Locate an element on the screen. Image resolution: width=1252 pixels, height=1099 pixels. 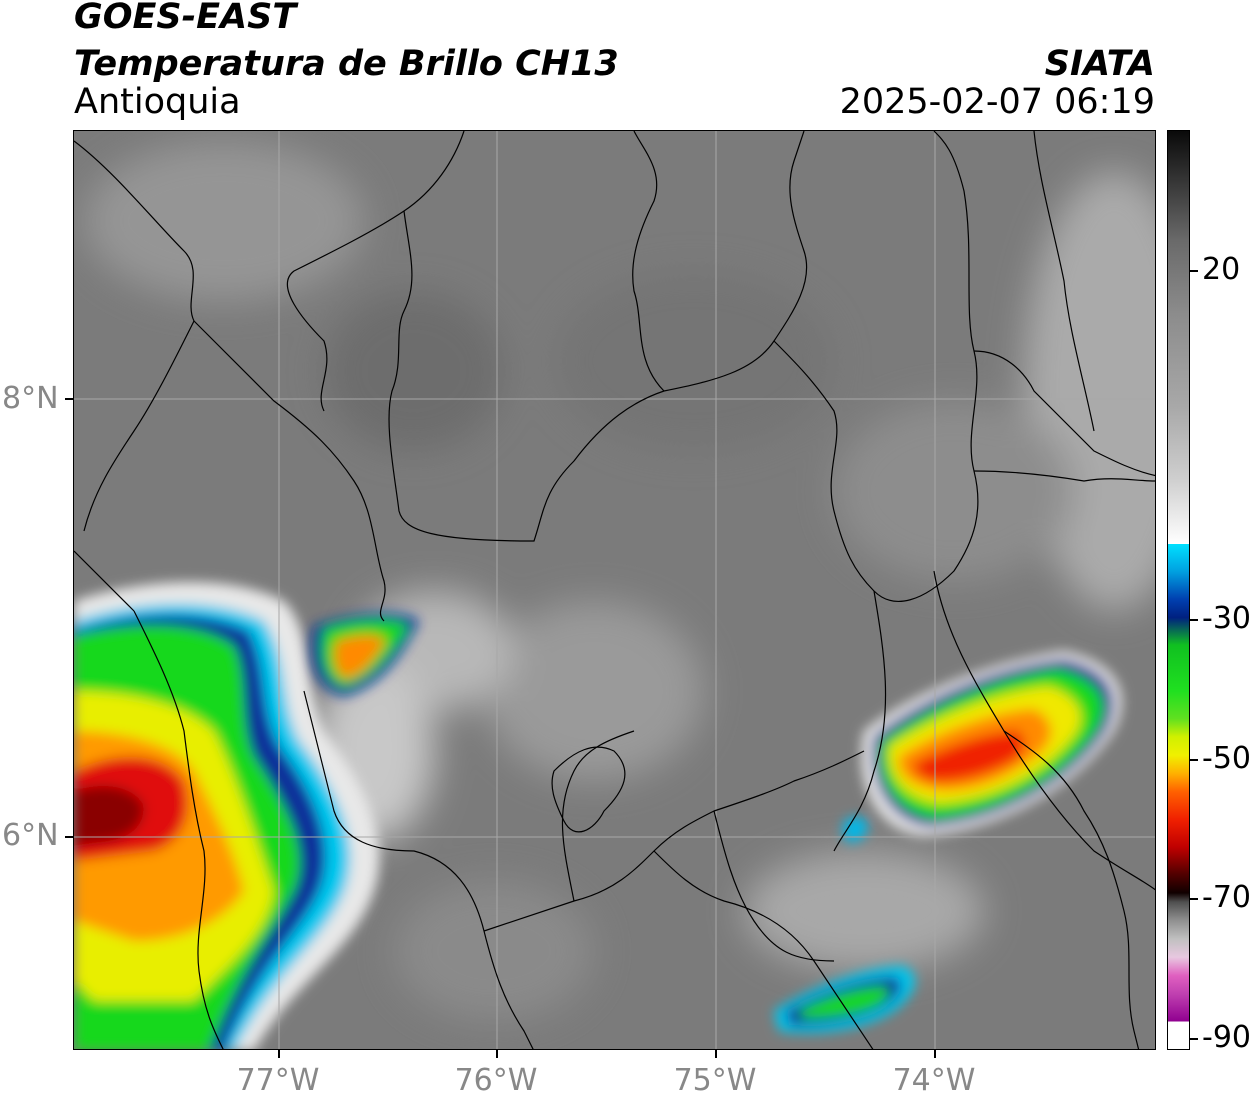
lon-tick-76w is located at coordinates (497, 1054).